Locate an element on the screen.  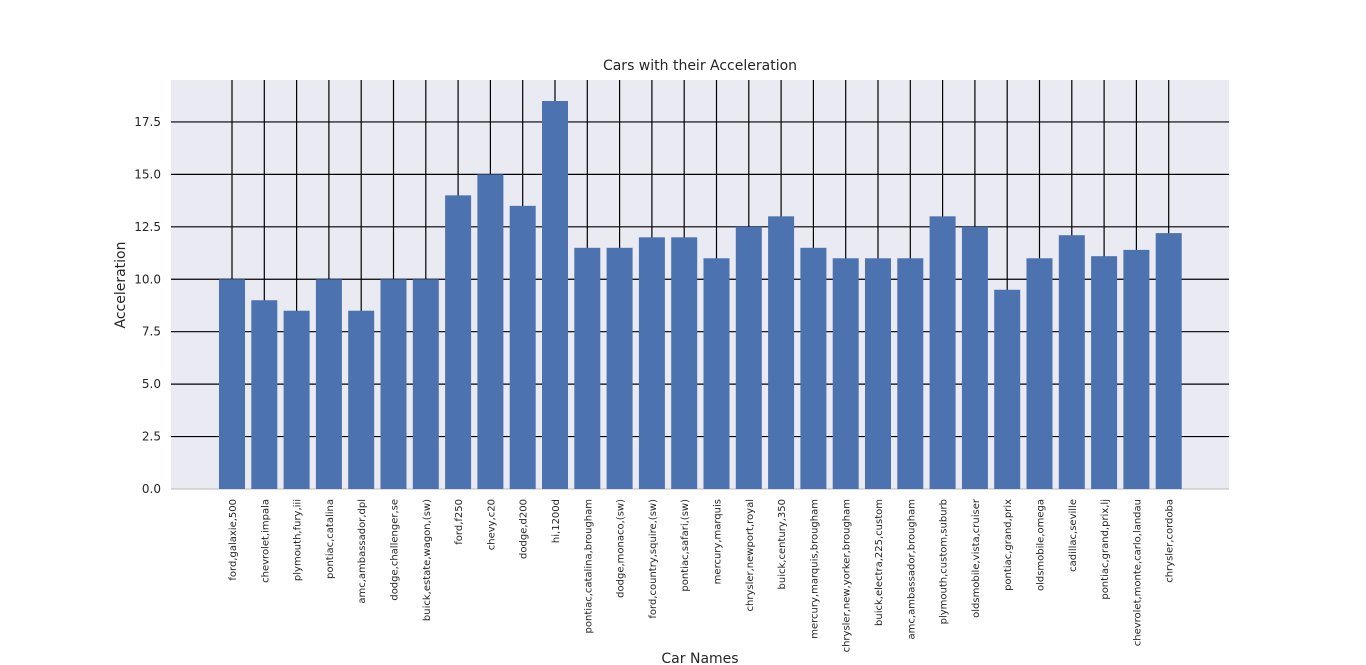
x-tick-label: pontiac,catalina is located at coordinates (330, 539).